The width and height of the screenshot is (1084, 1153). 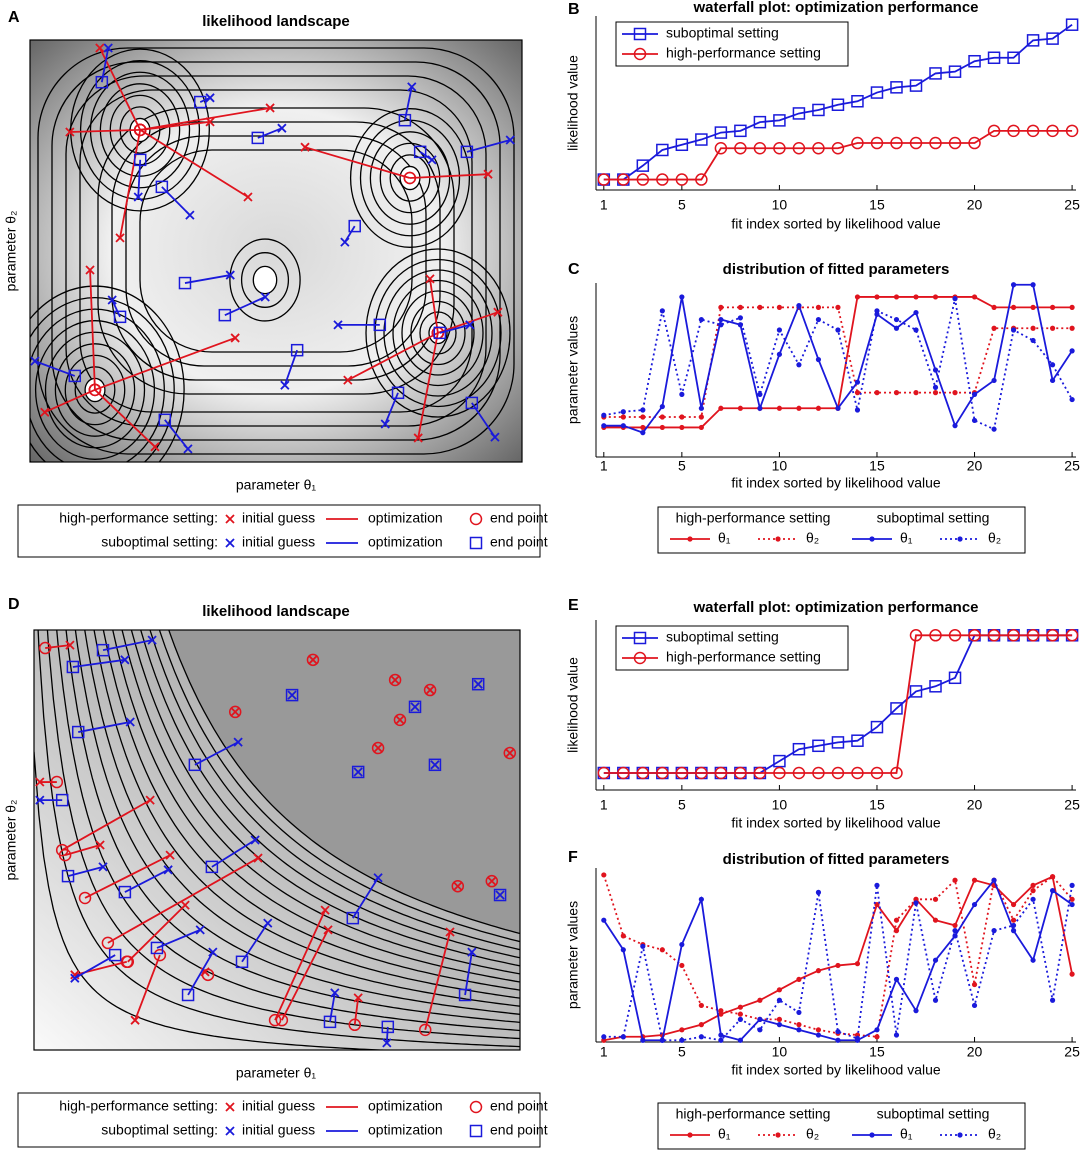 What do you see at coordinates (573, 605) in the screenshot?
I see `panel-label: E` at bounding box center [573, 605].